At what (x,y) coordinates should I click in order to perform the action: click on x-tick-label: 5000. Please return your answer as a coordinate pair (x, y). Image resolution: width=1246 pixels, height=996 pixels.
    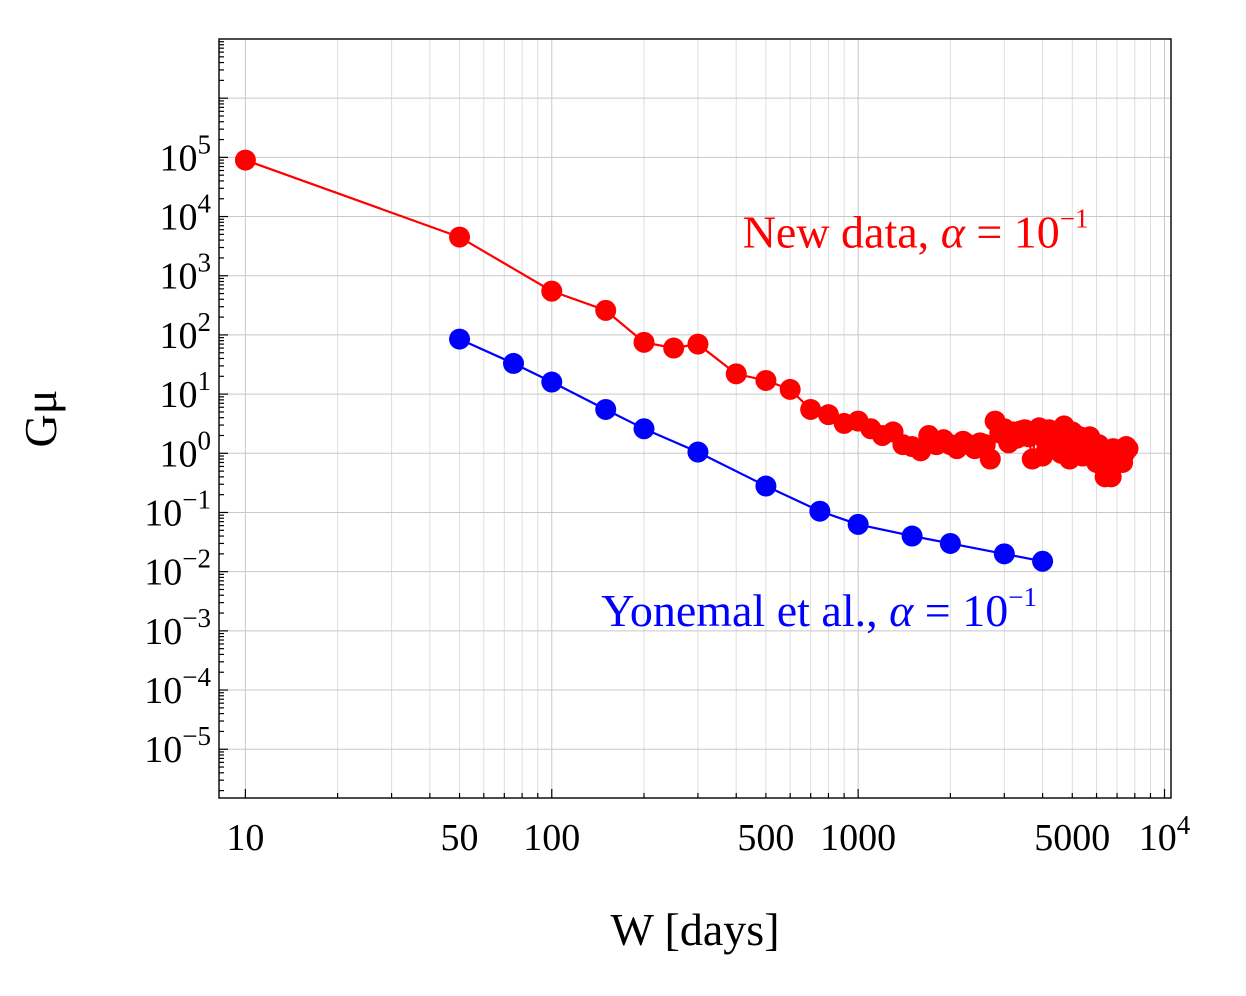
    Looking at the image, I should click on (1072, 838).